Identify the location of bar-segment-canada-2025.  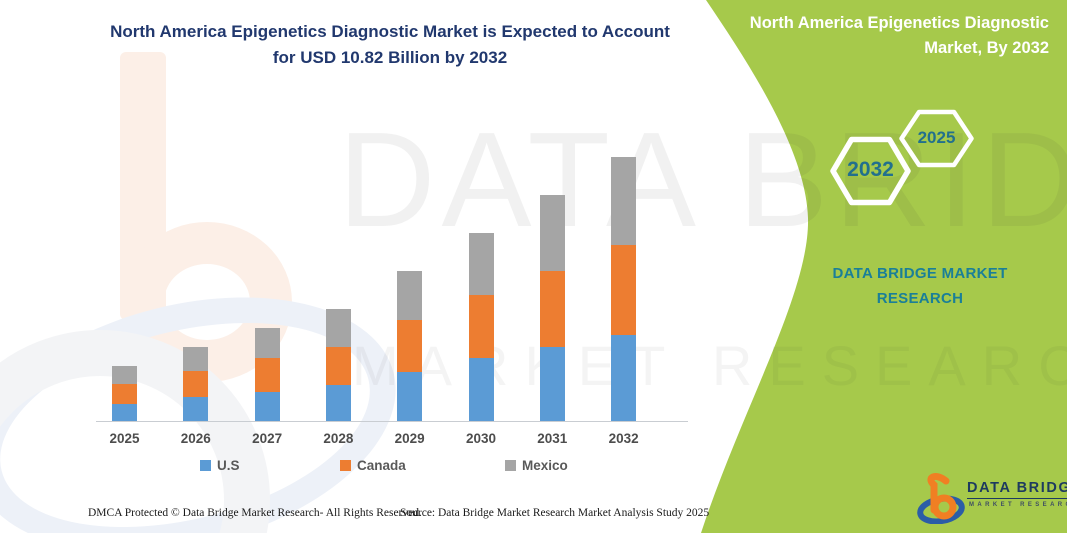
(124, 393).